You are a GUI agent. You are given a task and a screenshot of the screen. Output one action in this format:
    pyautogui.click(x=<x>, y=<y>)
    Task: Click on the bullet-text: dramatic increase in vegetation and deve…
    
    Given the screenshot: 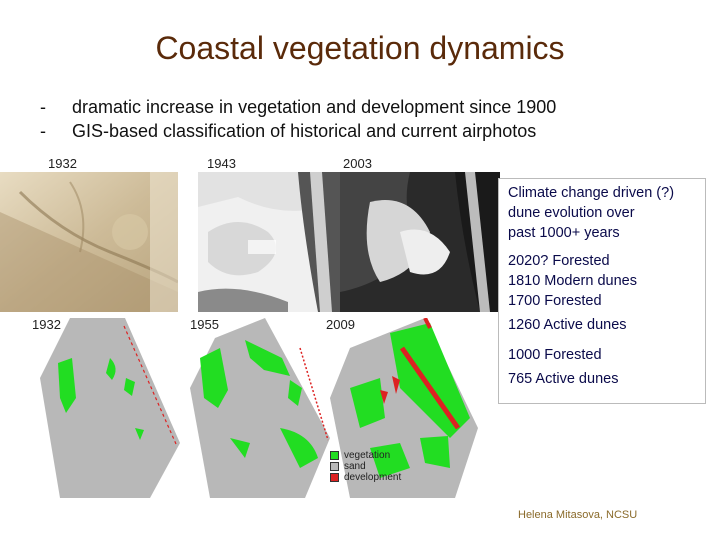 What is the action you would take?
    pyautogui.click(x=314, y=107)
    